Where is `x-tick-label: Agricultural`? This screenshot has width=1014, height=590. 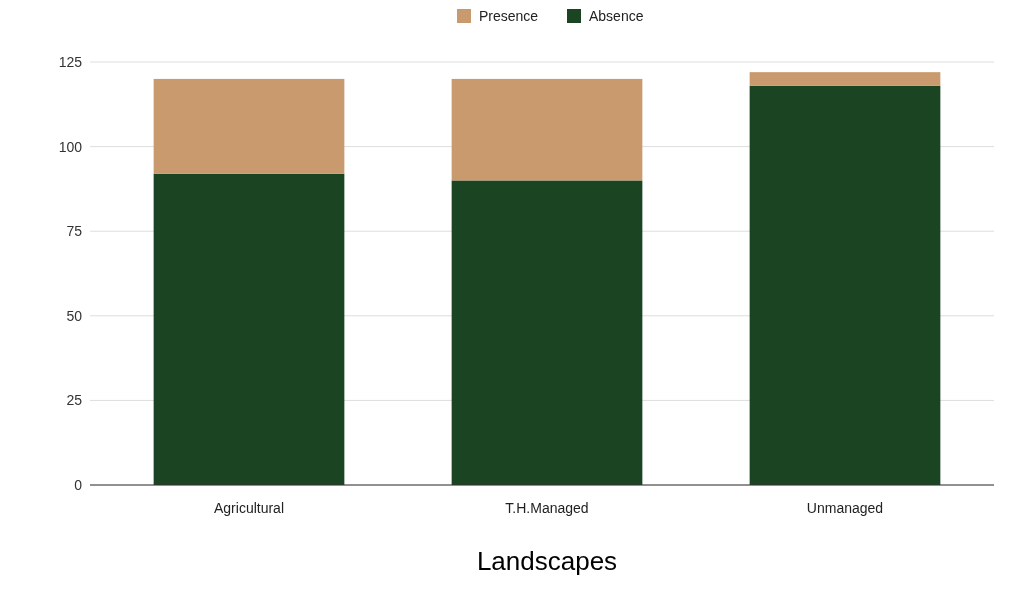
x-tick-label: Agricultural is located at coordinates (249, 508).